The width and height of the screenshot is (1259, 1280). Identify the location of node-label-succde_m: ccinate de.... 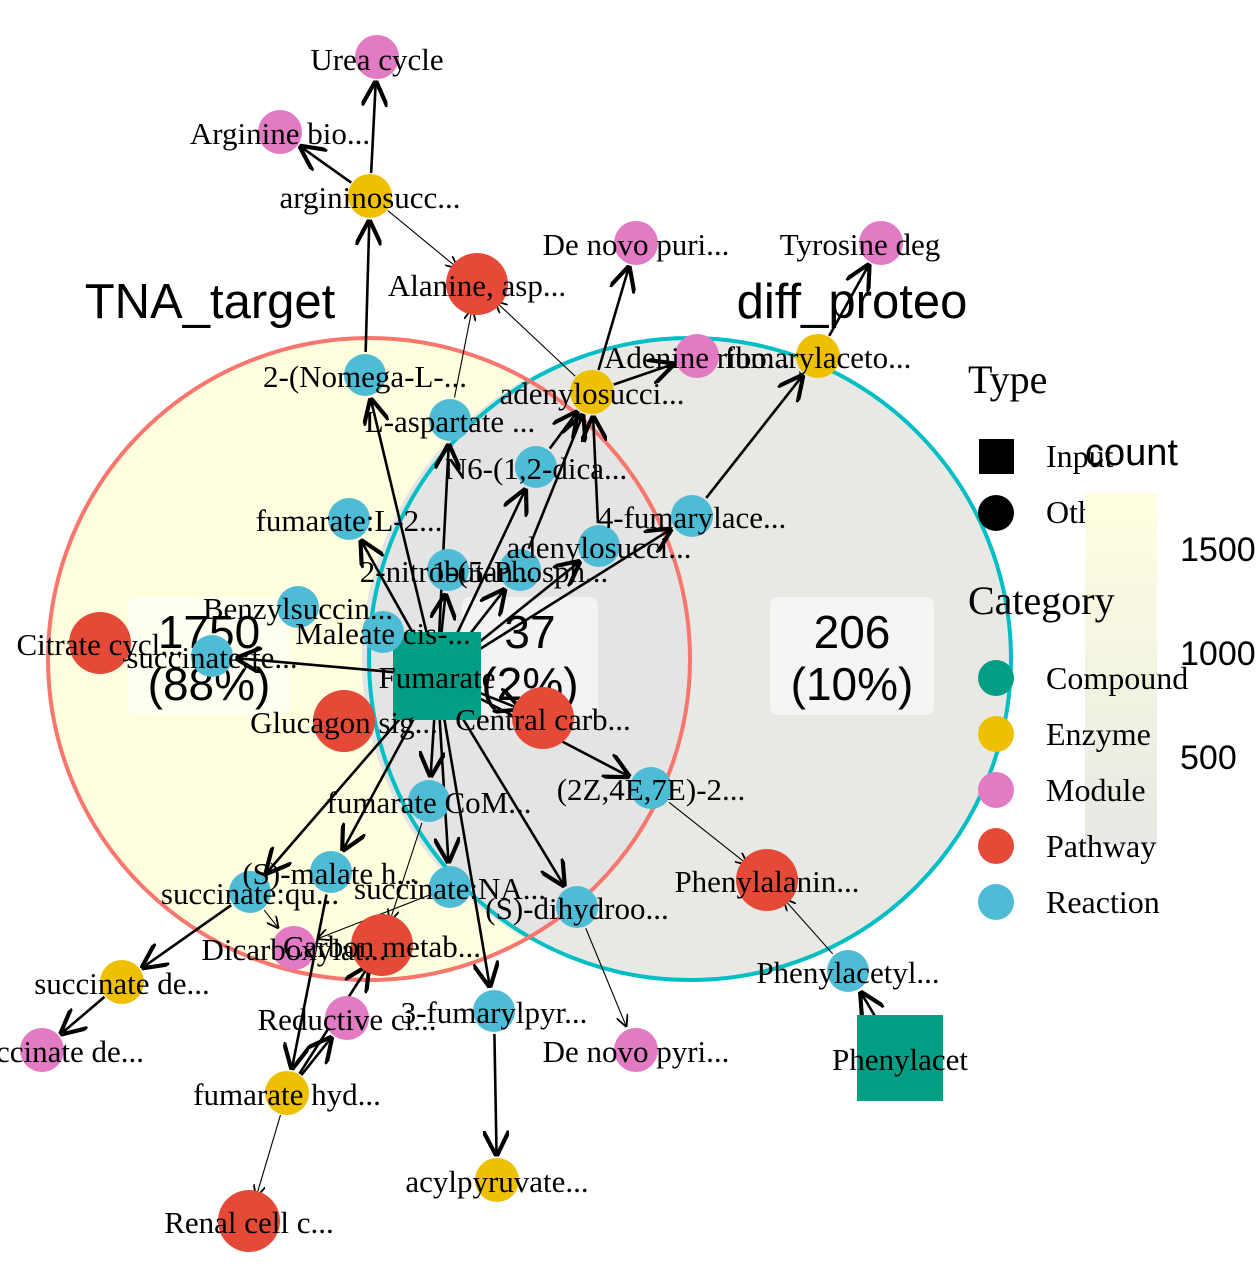
(72, 1051).